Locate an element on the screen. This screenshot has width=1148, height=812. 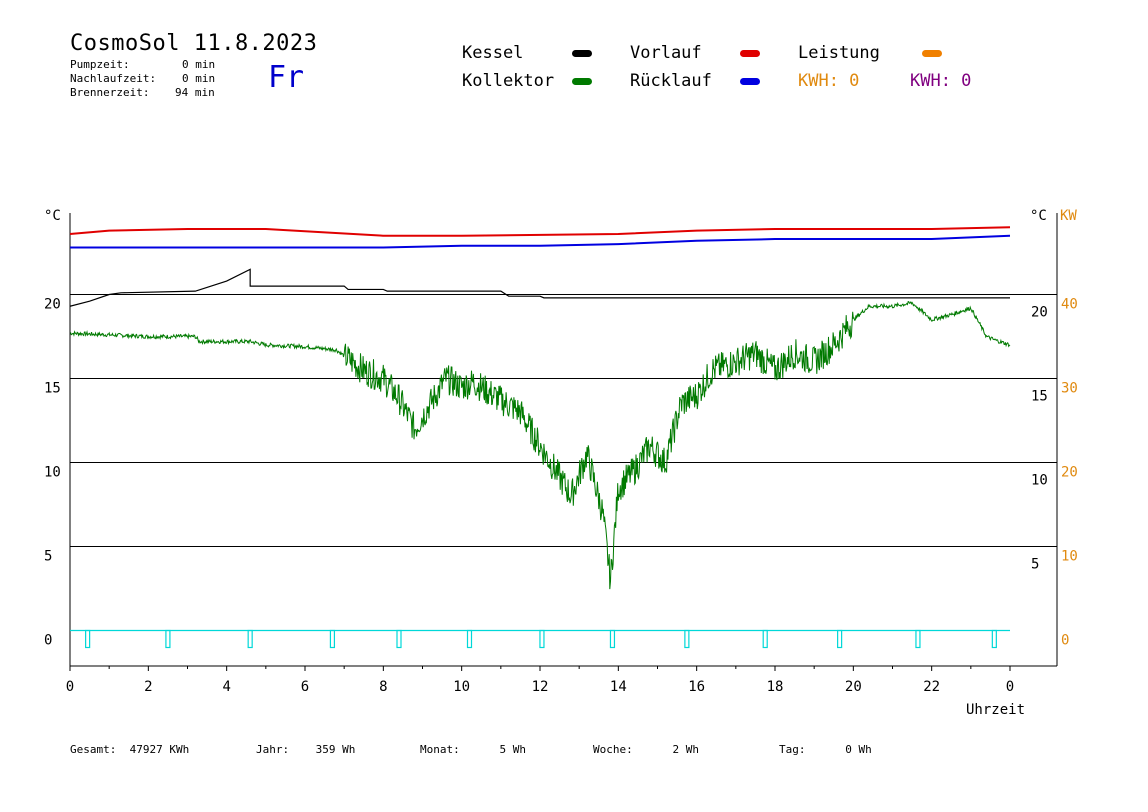
legend-vorlauf-swatch is located at coordinates (750, 53).